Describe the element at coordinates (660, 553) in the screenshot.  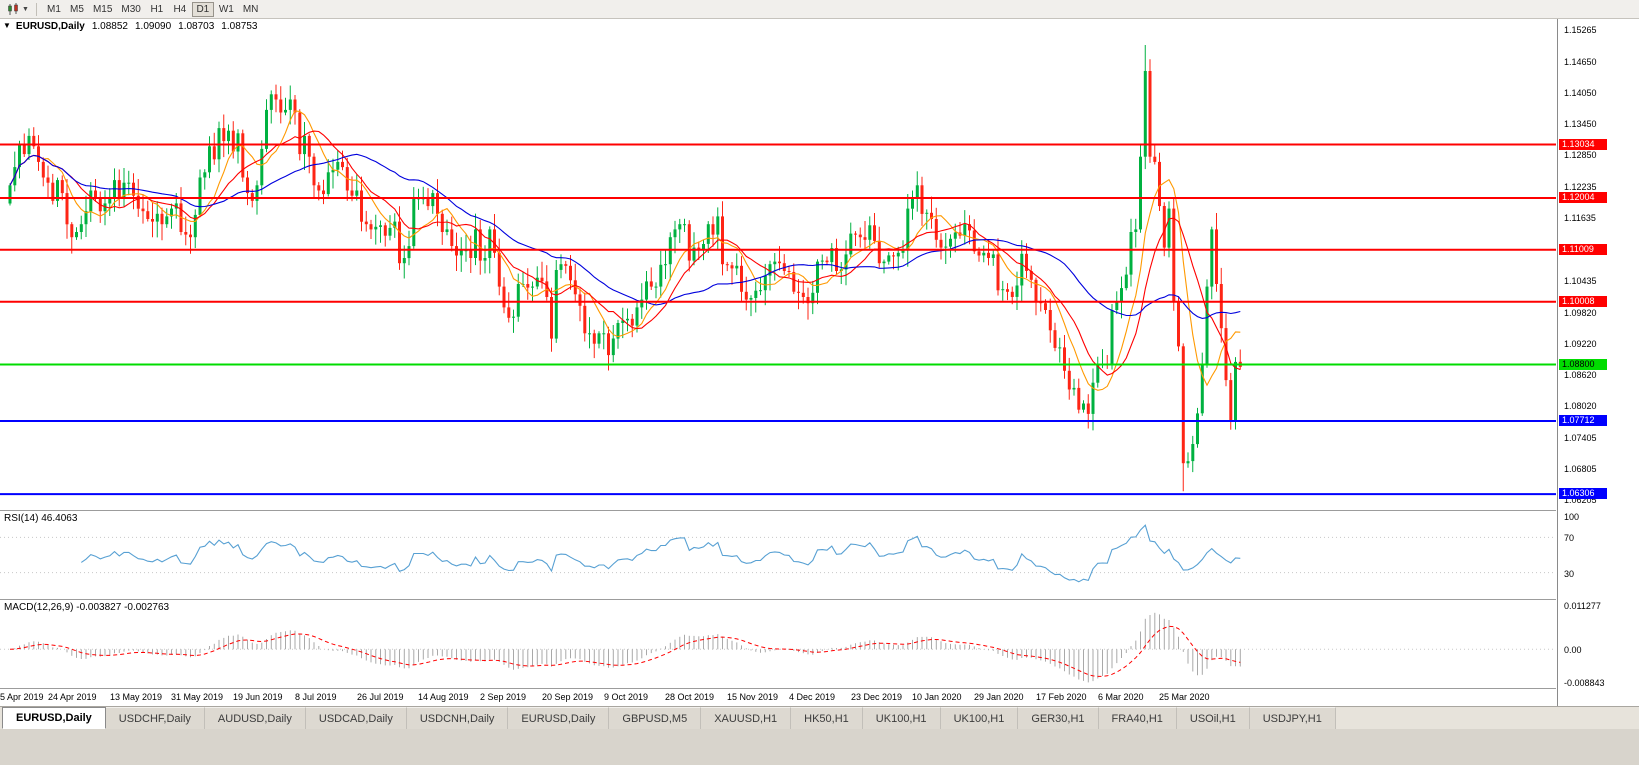
I see `rsi-line` at that location.